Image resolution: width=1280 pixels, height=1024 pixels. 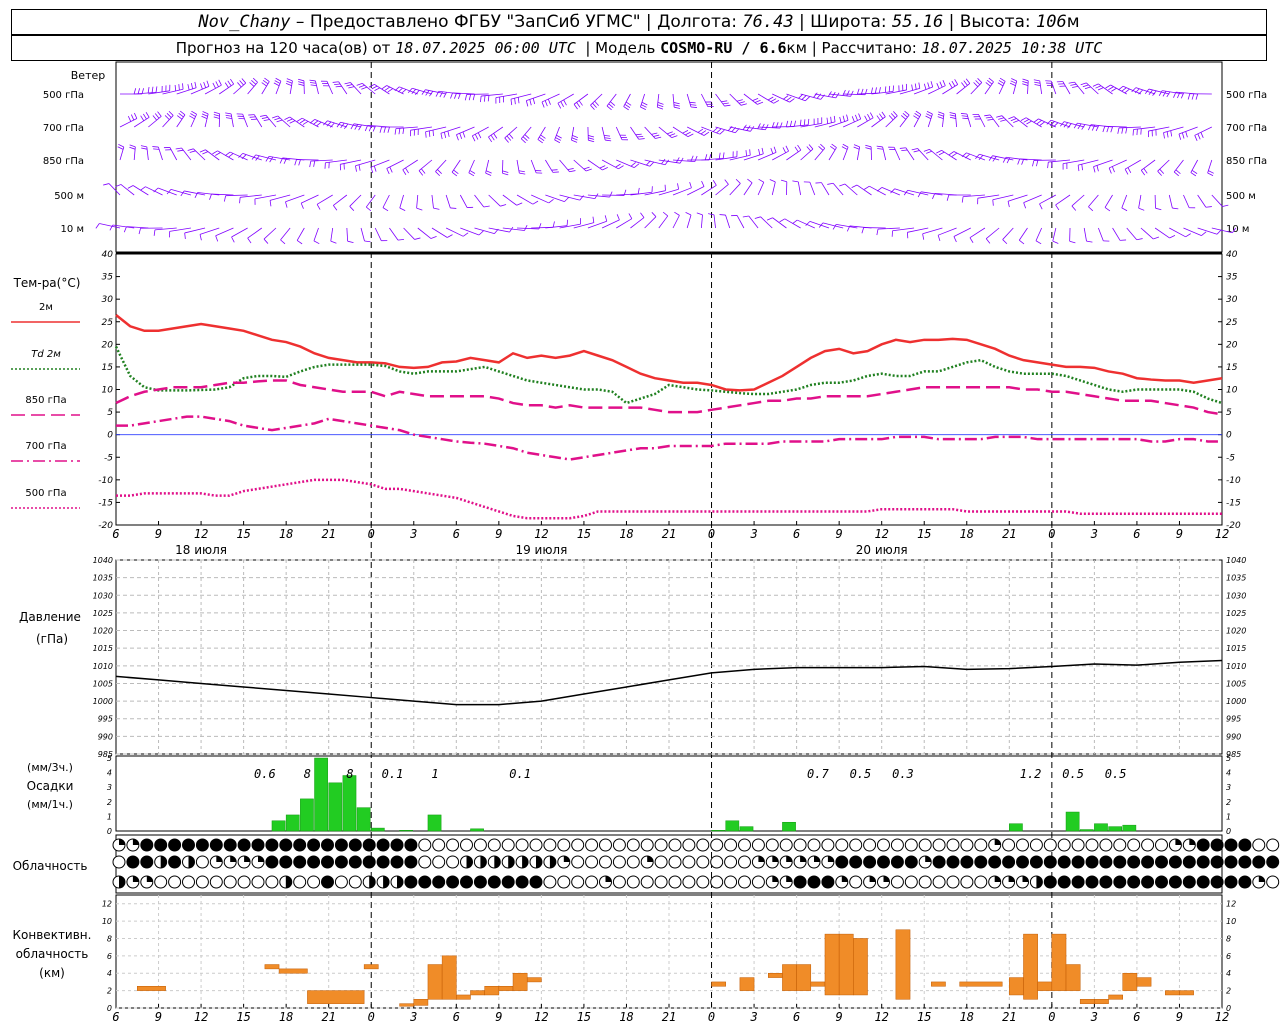 I want to click on wind-level-label-right: 500 м, so click(x=1241, y=196).